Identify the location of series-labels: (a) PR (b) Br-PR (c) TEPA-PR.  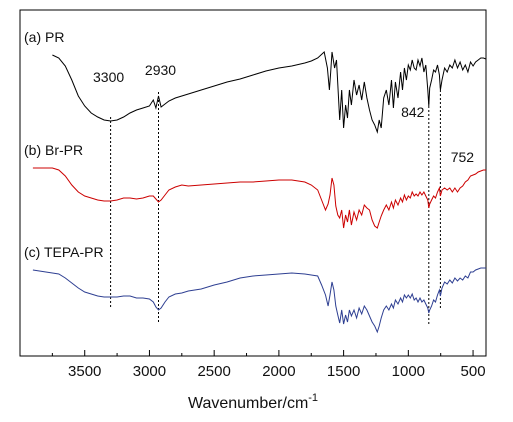
(64, 144).